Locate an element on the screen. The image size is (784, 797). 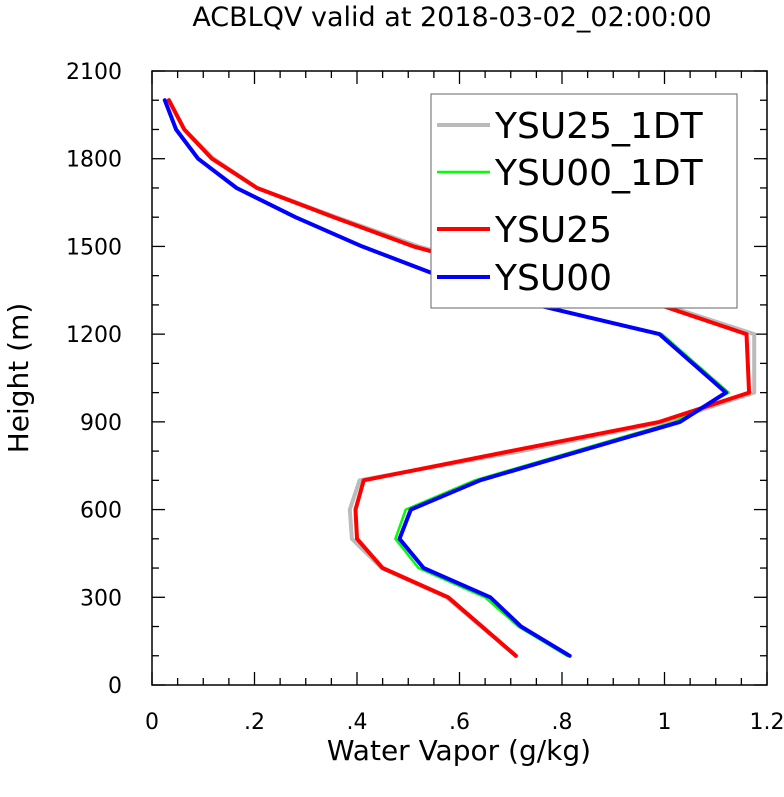
x-tick-label: .4 is located at coordinates (357, 722).